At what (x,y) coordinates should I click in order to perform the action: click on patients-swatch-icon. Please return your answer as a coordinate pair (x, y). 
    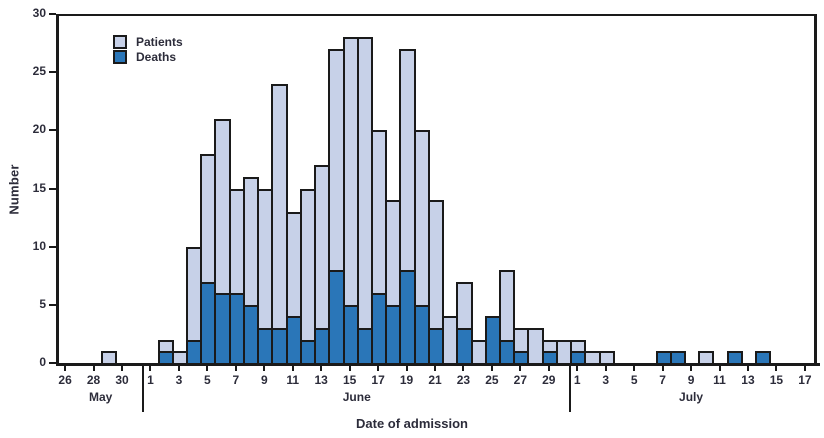
    Looking at the image, I should click on (120, 42).